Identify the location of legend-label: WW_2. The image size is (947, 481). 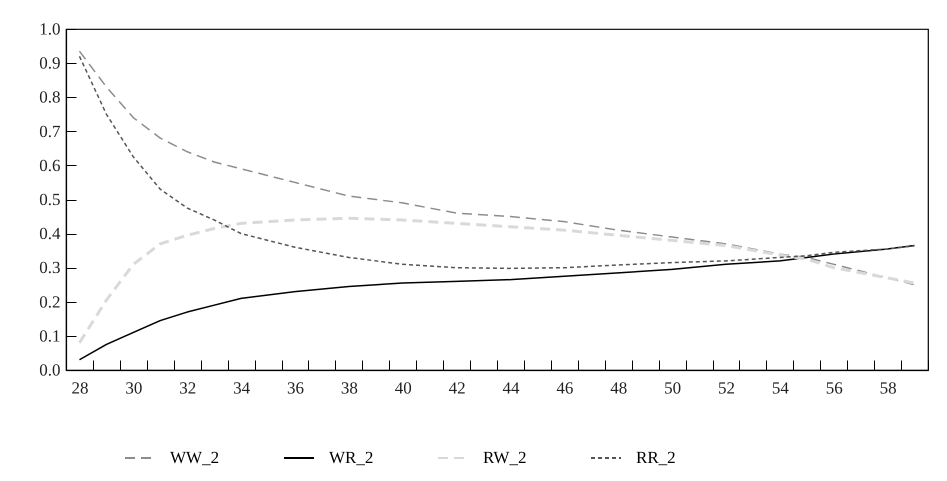
(195, 457).